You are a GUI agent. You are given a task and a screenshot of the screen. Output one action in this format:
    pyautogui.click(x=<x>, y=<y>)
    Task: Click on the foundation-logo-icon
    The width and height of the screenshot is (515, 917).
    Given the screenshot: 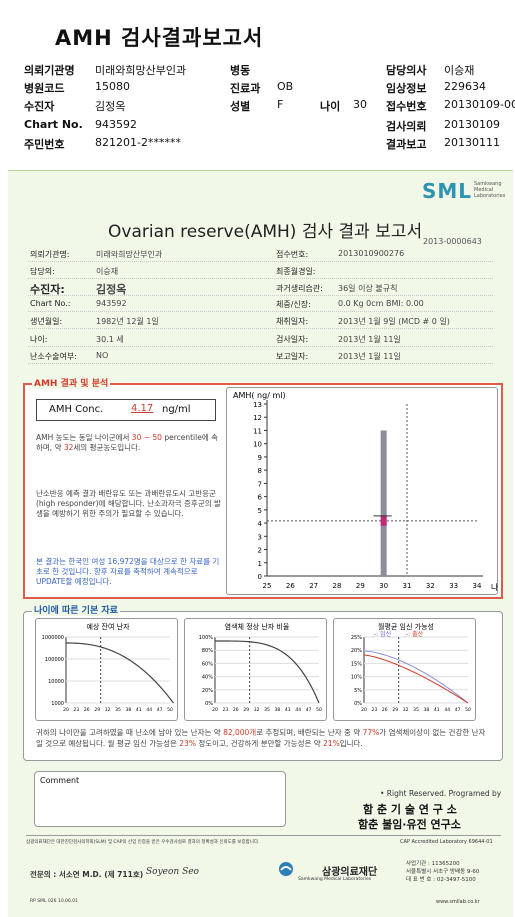 What is the action you would take?
    pyautogui.click(x=286, y=869)
    